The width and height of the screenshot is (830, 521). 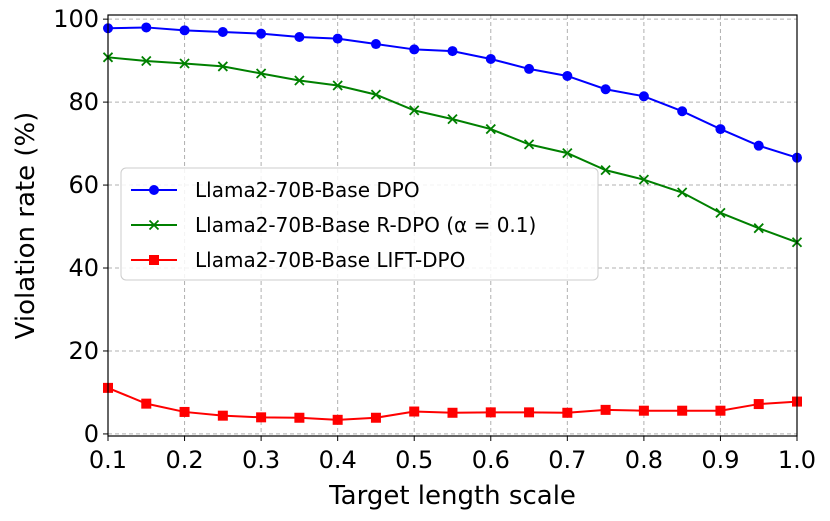 I want to click on legend-box, so click(x=359, y=224).